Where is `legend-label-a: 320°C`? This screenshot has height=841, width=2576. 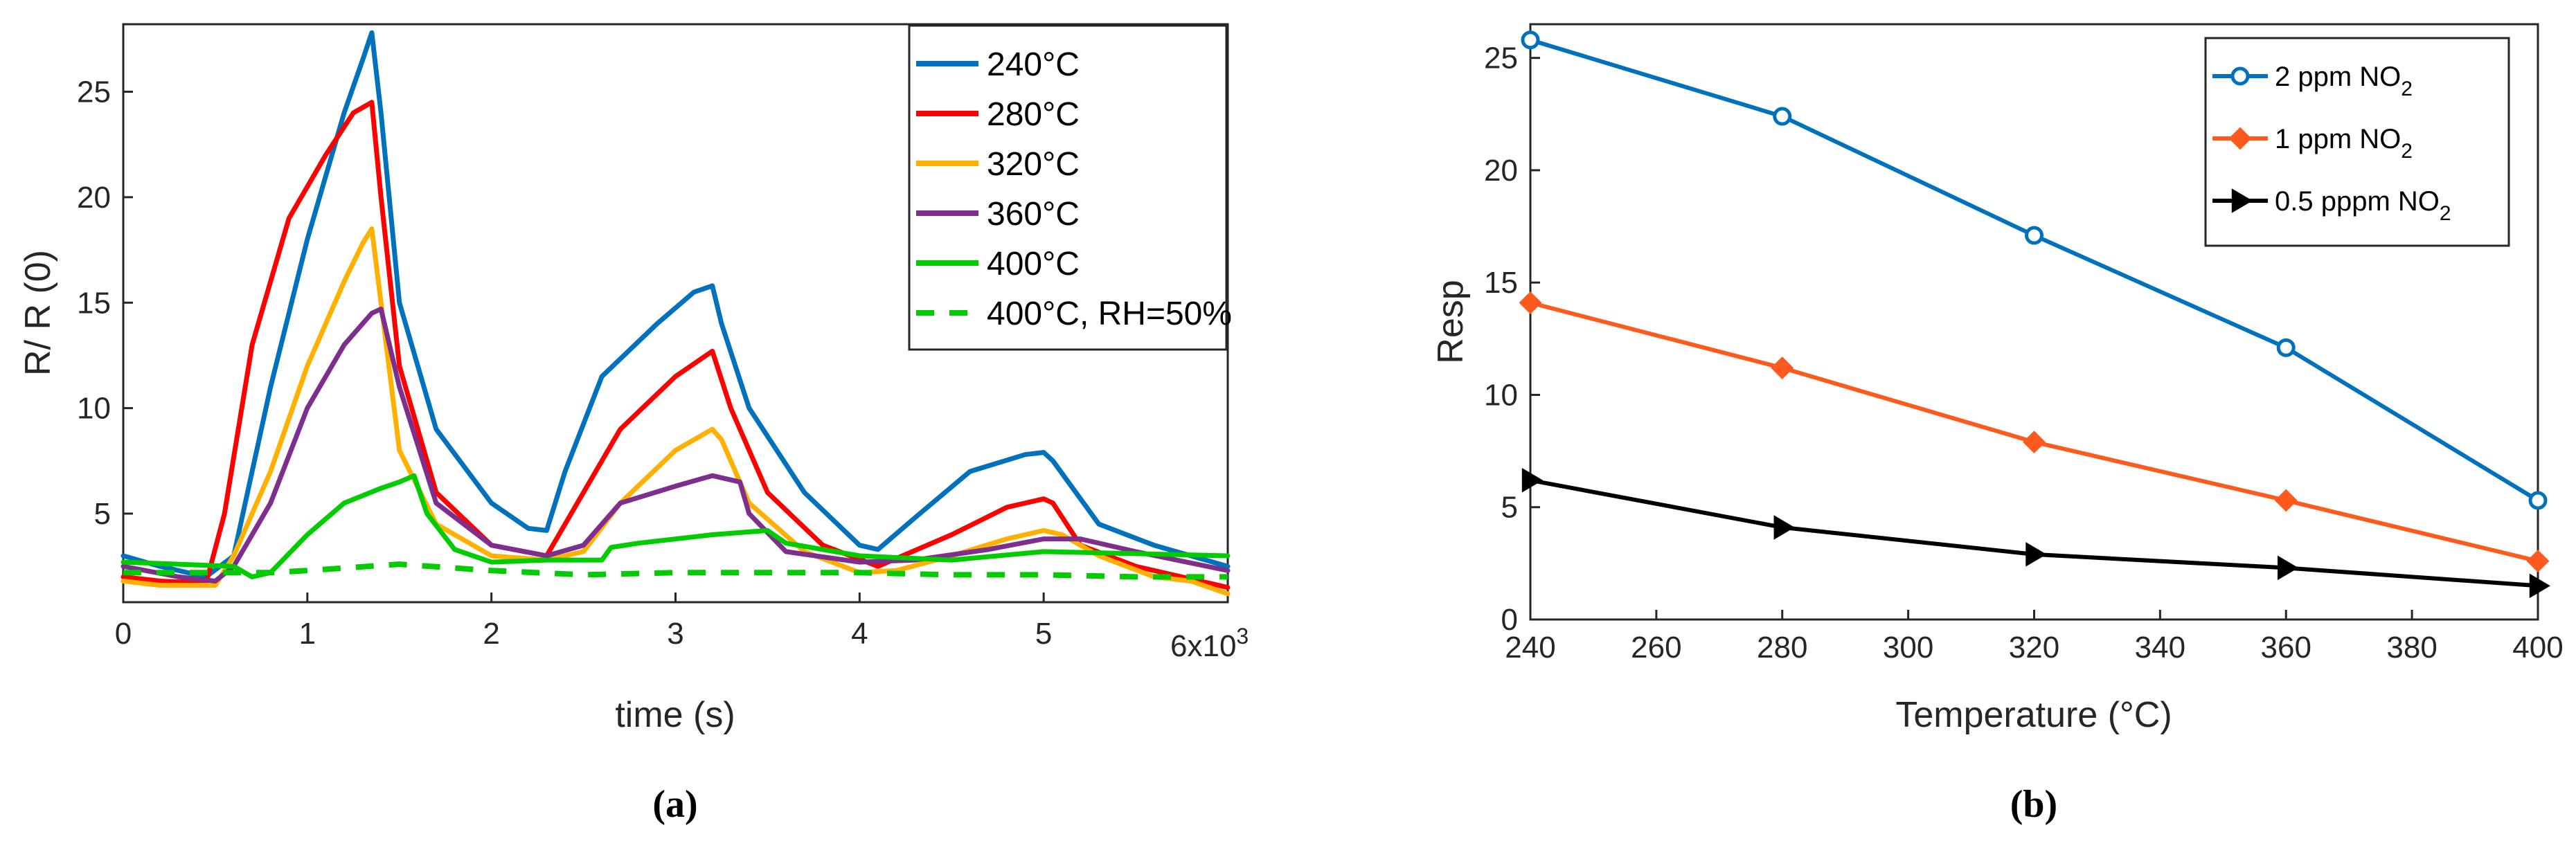
legend-label-a: 320°C is located at coordinates (1033, 165).